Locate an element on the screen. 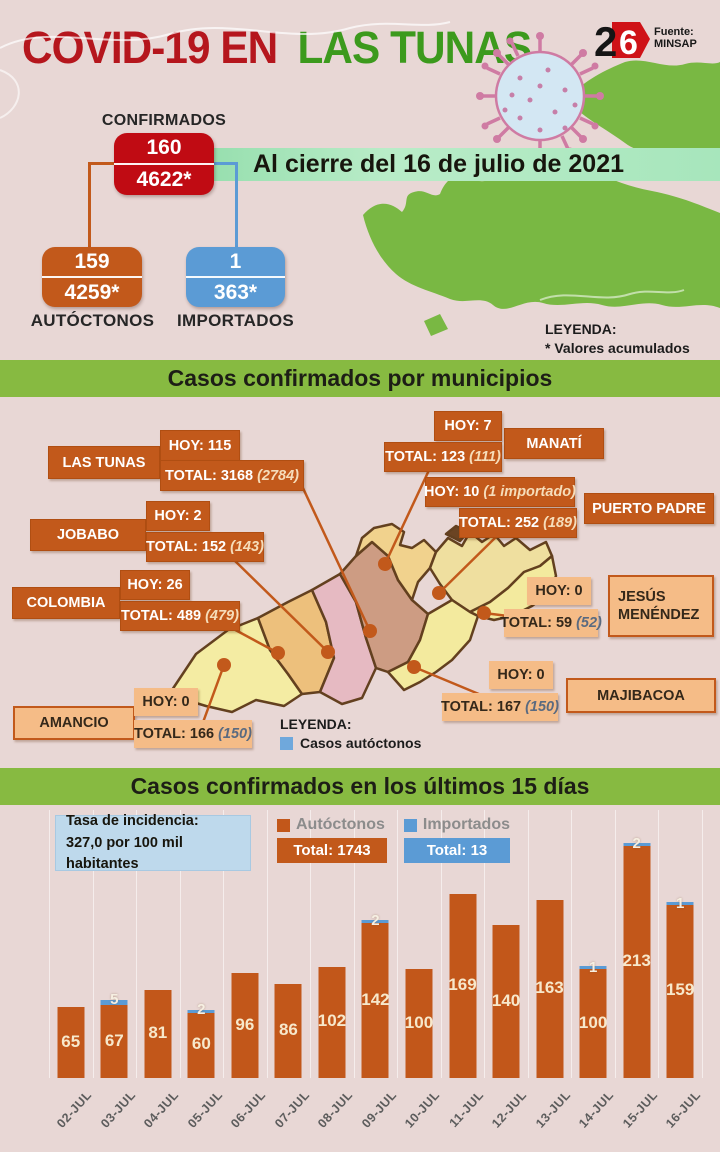  bar-column: 142 2 is located at coordinates (376, 944).